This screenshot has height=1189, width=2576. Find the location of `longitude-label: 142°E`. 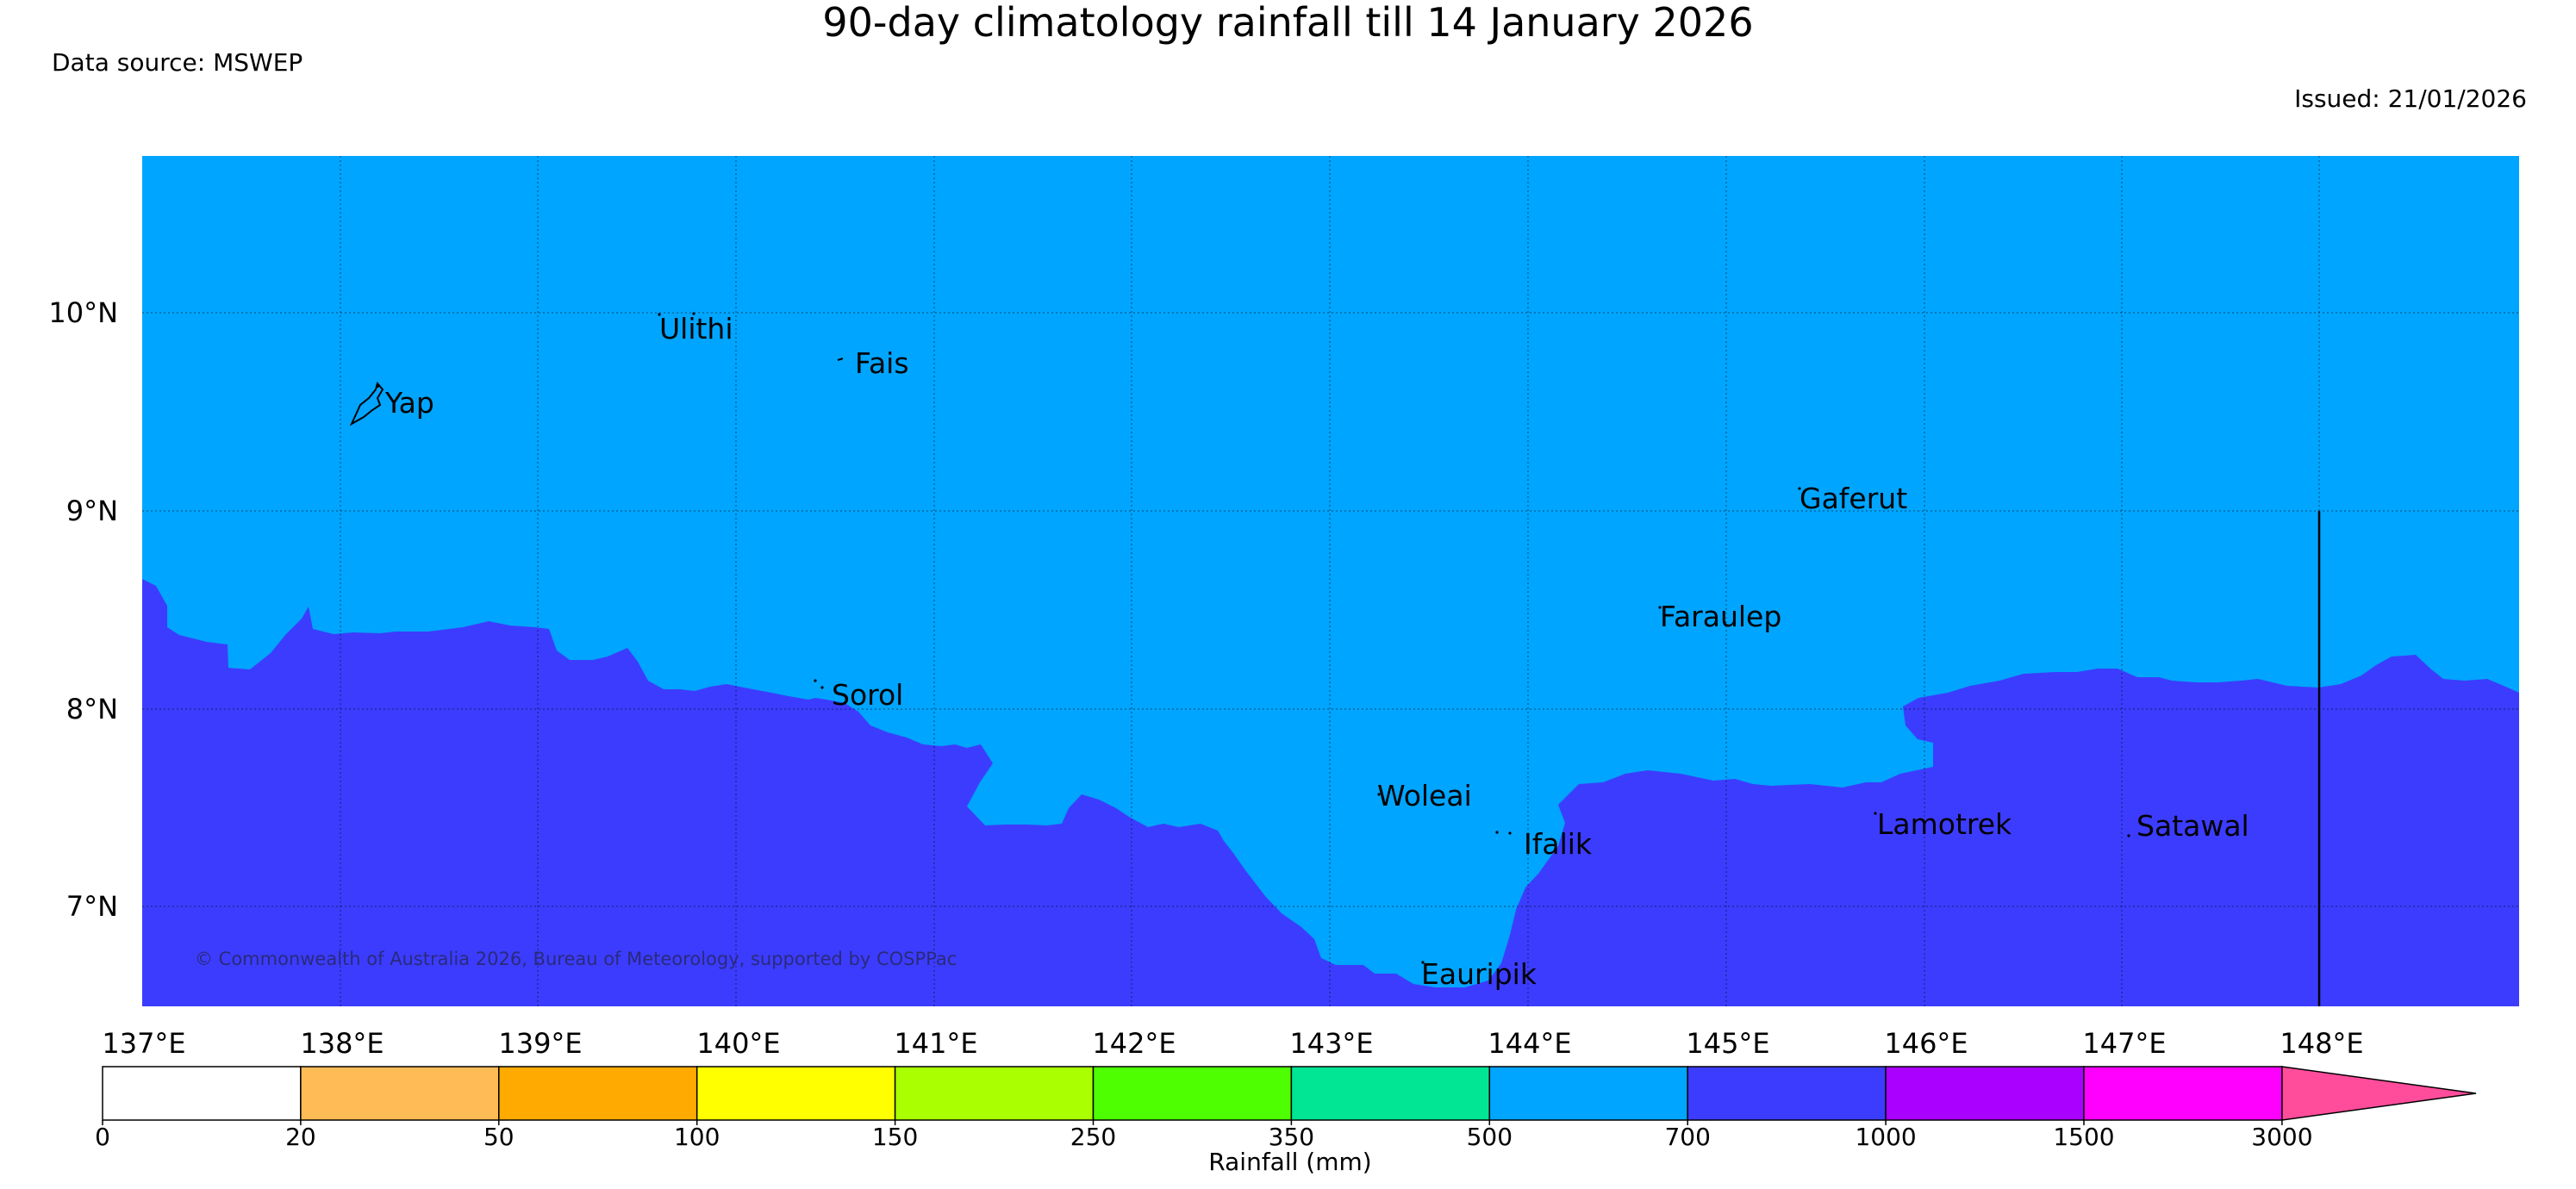

longitude-label: 142°E is located at coordinates (1134, 1043).